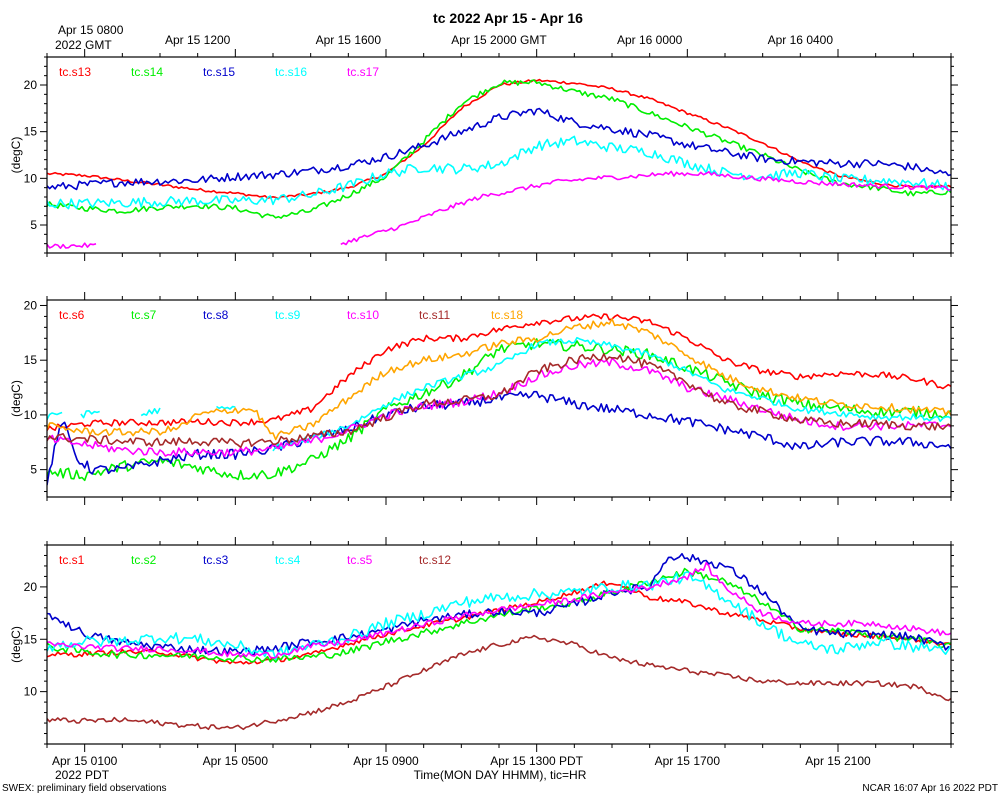 The image size is (1000, 800). I want to click on legend-tc-s11: tc.s11, so click(434, 315).